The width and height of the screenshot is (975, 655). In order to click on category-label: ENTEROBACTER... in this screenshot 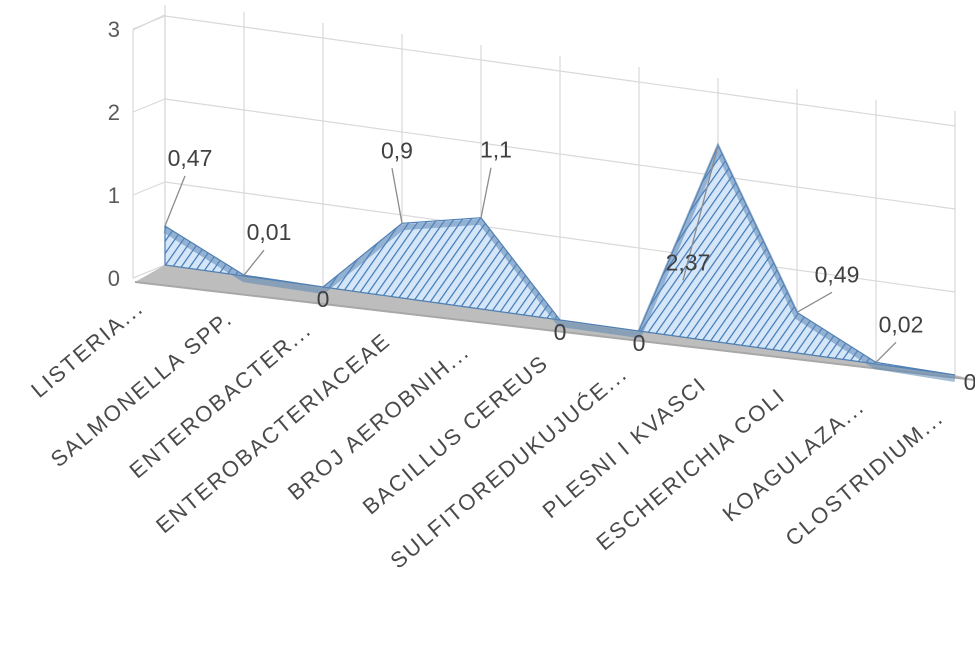, I will do `click(221, 400)`.